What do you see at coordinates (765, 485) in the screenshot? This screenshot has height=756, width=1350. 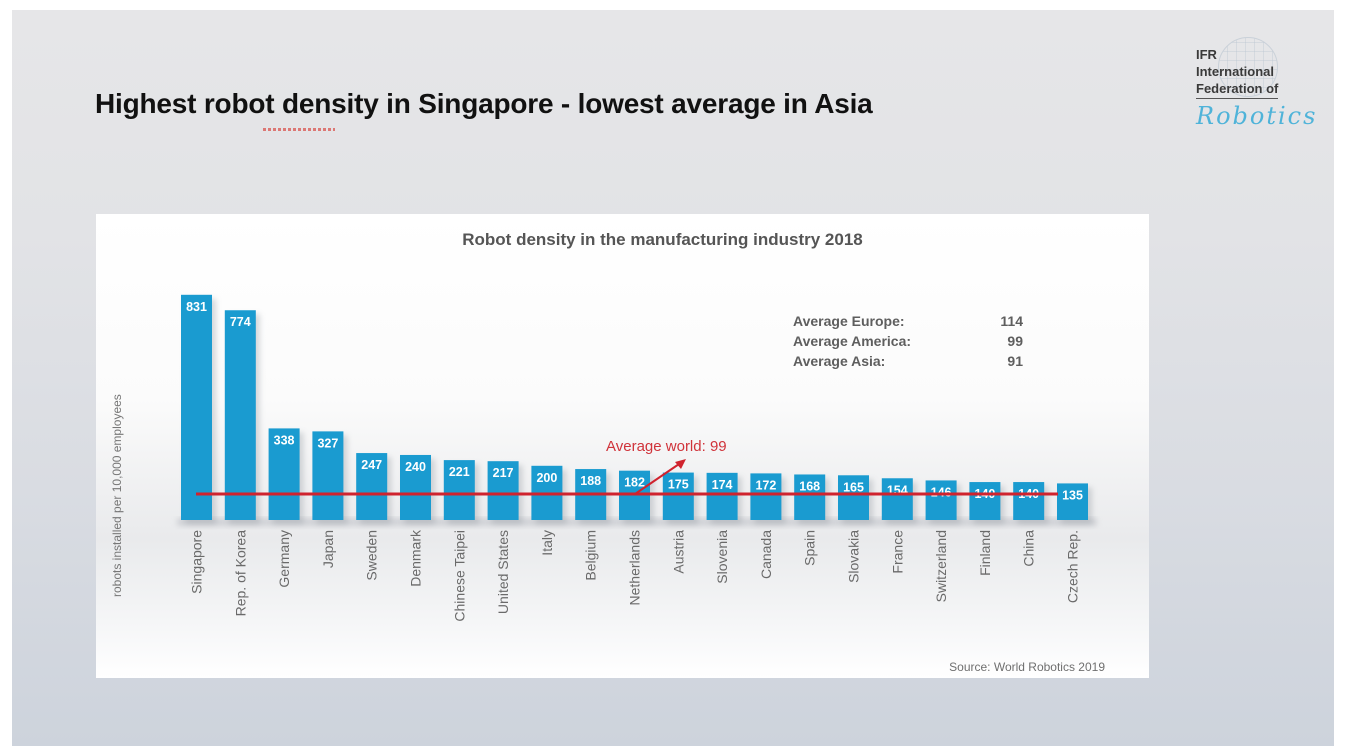 I see `bar-value-label: 172` at bounding box center [765, 485].